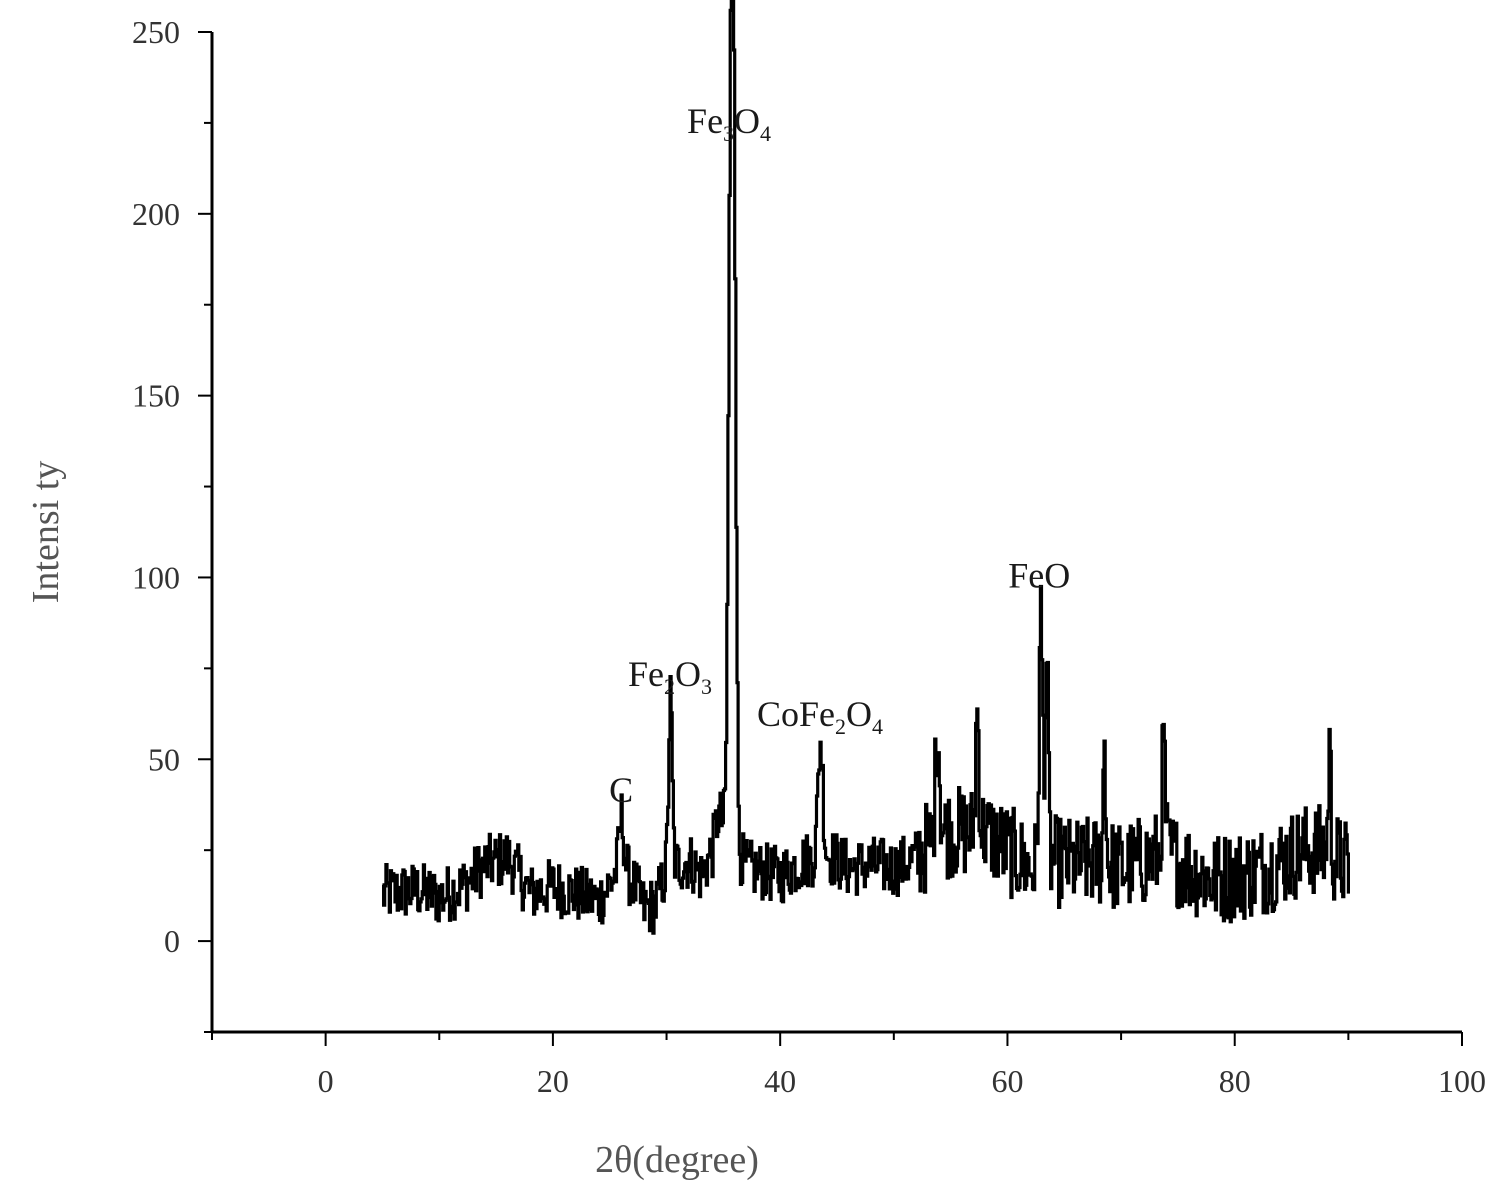 The width and height of the screenshot is (1498, 1203). I want to click on x-tick-label: 100, so click(1462, 1081).